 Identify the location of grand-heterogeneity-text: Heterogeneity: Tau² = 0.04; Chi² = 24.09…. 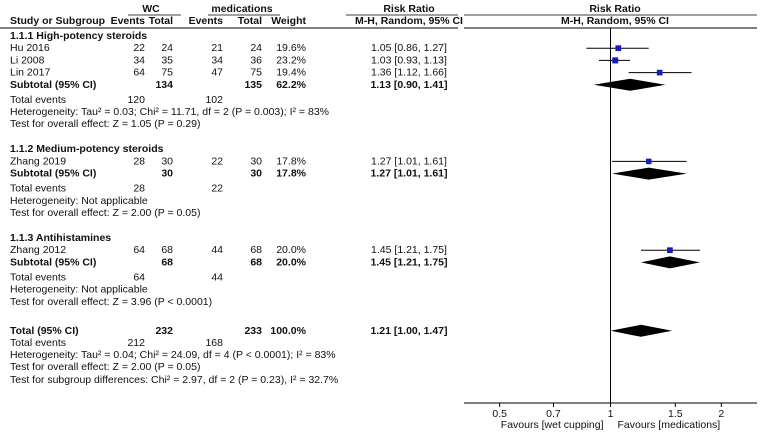
(173, 355).